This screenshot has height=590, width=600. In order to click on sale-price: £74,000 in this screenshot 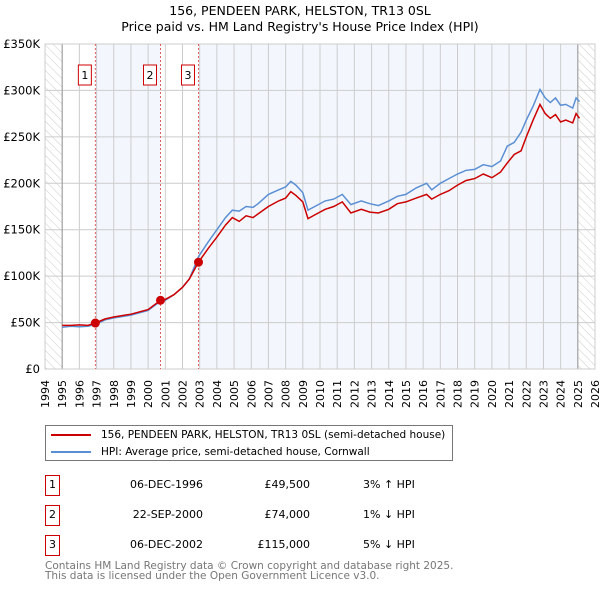, I will do `click(287, 514)`.